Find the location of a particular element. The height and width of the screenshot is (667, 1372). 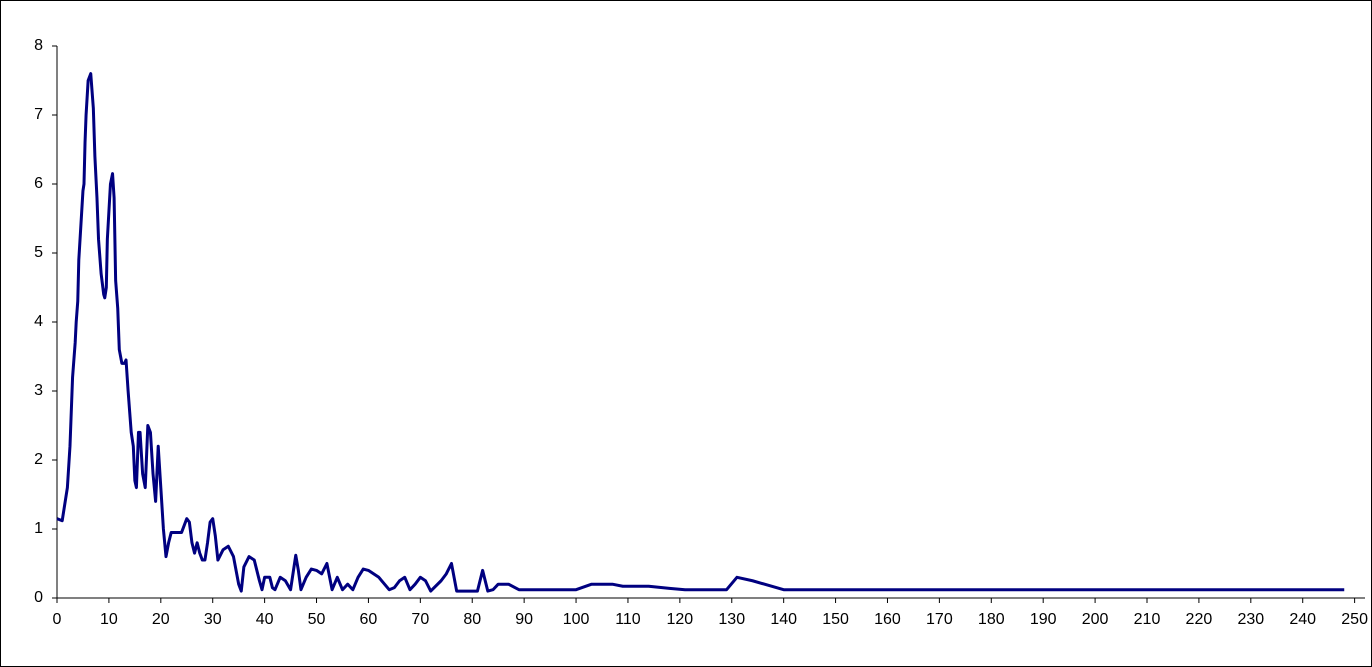

x-tick-label: 60 is located at coordinates (369, 619).